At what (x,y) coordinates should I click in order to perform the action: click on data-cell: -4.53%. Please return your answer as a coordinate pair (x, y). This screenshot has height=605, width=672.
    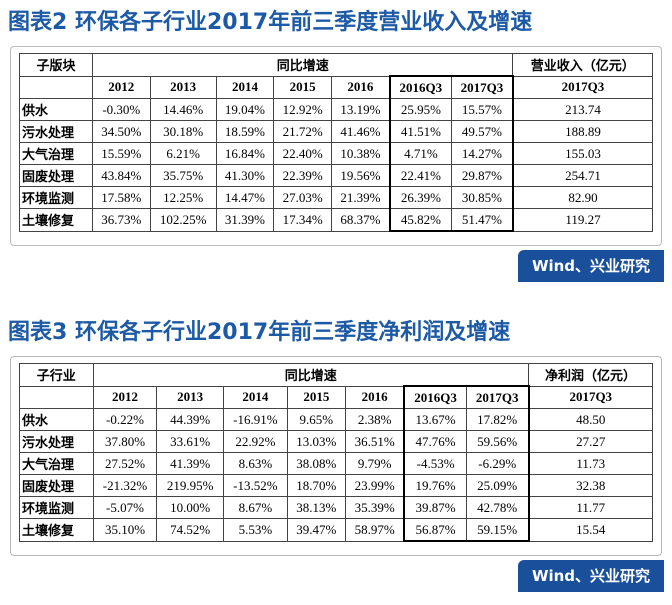
    Looking at the image, I should click on (435, 463).